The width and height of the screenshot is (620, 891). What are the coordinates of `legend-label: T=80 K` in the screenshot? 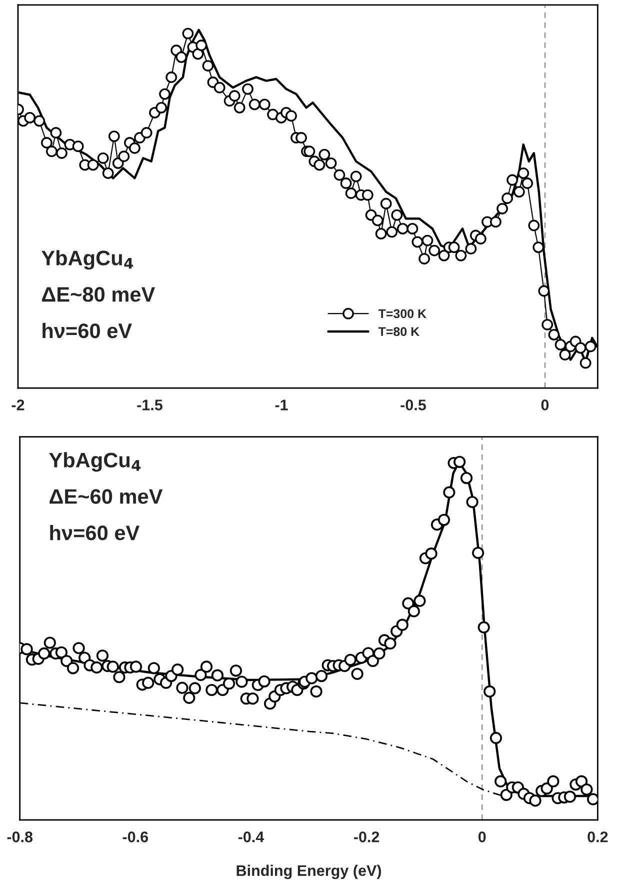 It's located at (399, 331).